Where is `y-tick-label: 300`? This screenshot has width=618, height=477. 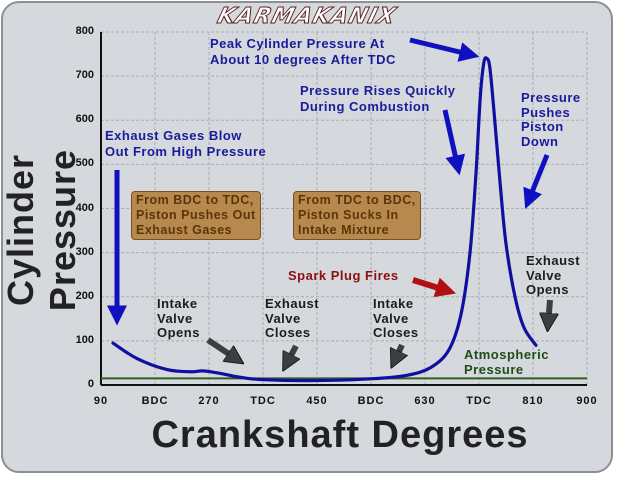 y-tick-label: 300 is located at coordinates (84, 251).